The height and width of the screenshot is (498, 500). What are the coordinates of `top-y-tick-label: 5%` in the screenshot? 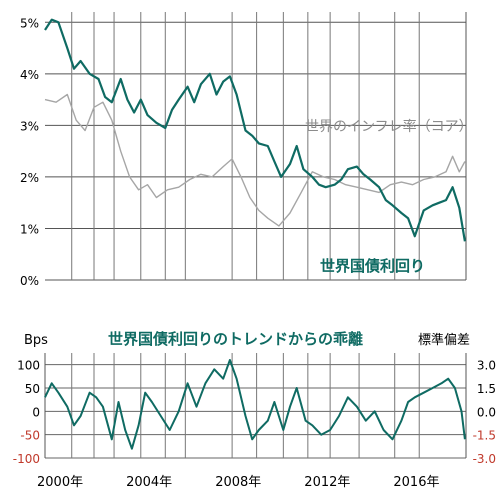 It's located at (29, 23).